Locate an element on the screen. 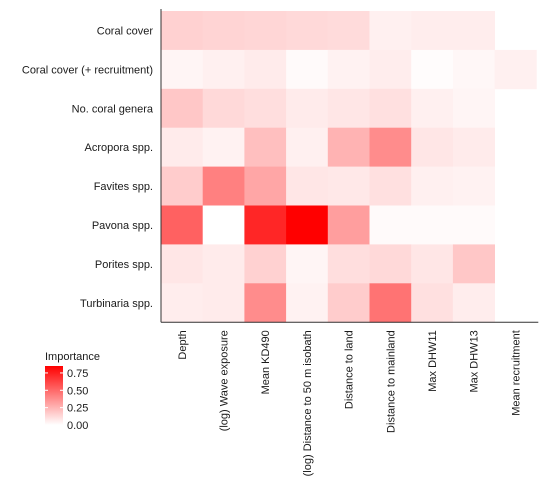 This screenshot has width=550, height=503. legend-tick-label: 0.00 is located at coordinates (77, 426).